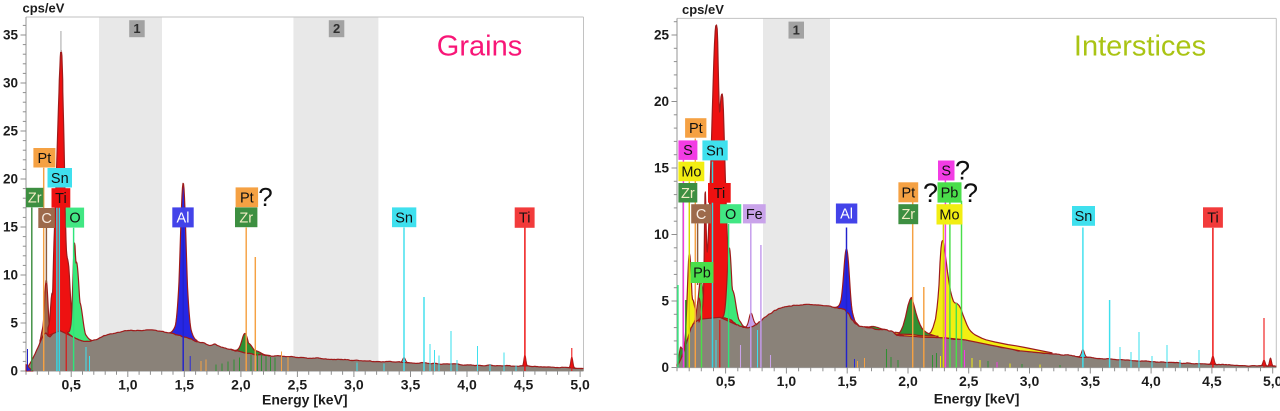  What do you see at coordinates (336, 28) in the screenshot?
I see `svg-text: 2` at bounding box center [336, 28].